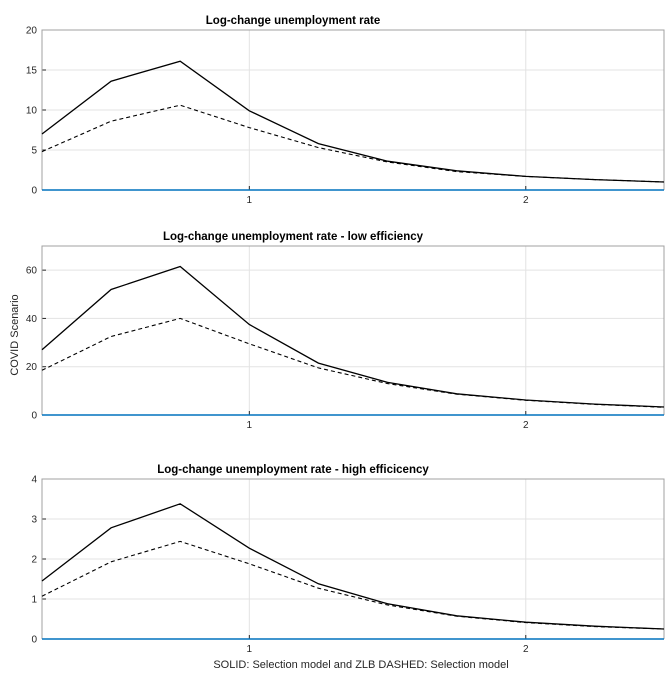  Describe the element at coordinates (15, 334) in the screenshot. I see `y-axis-label: COVID Scenario` at that location.